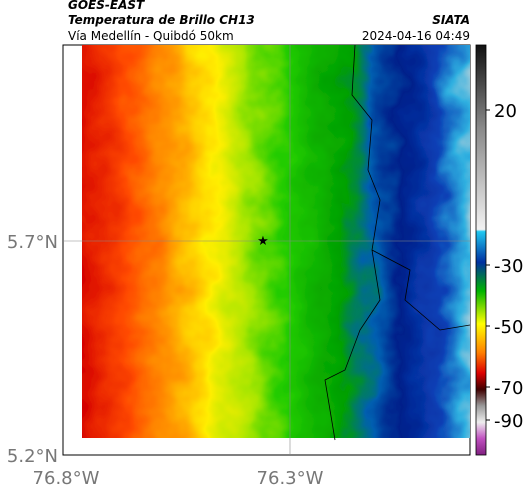  Describe the element at coordinates (32, 242) in the screenshot. I see `lat-tick: 5.7°N` at that location.